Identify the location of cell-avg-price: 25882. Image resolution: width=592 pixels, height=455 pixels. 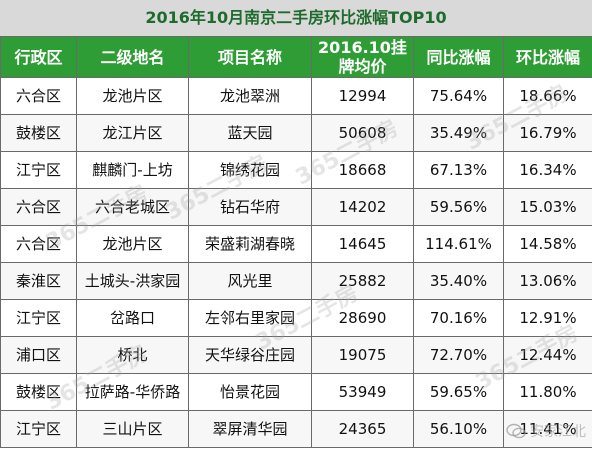
(362, 281).